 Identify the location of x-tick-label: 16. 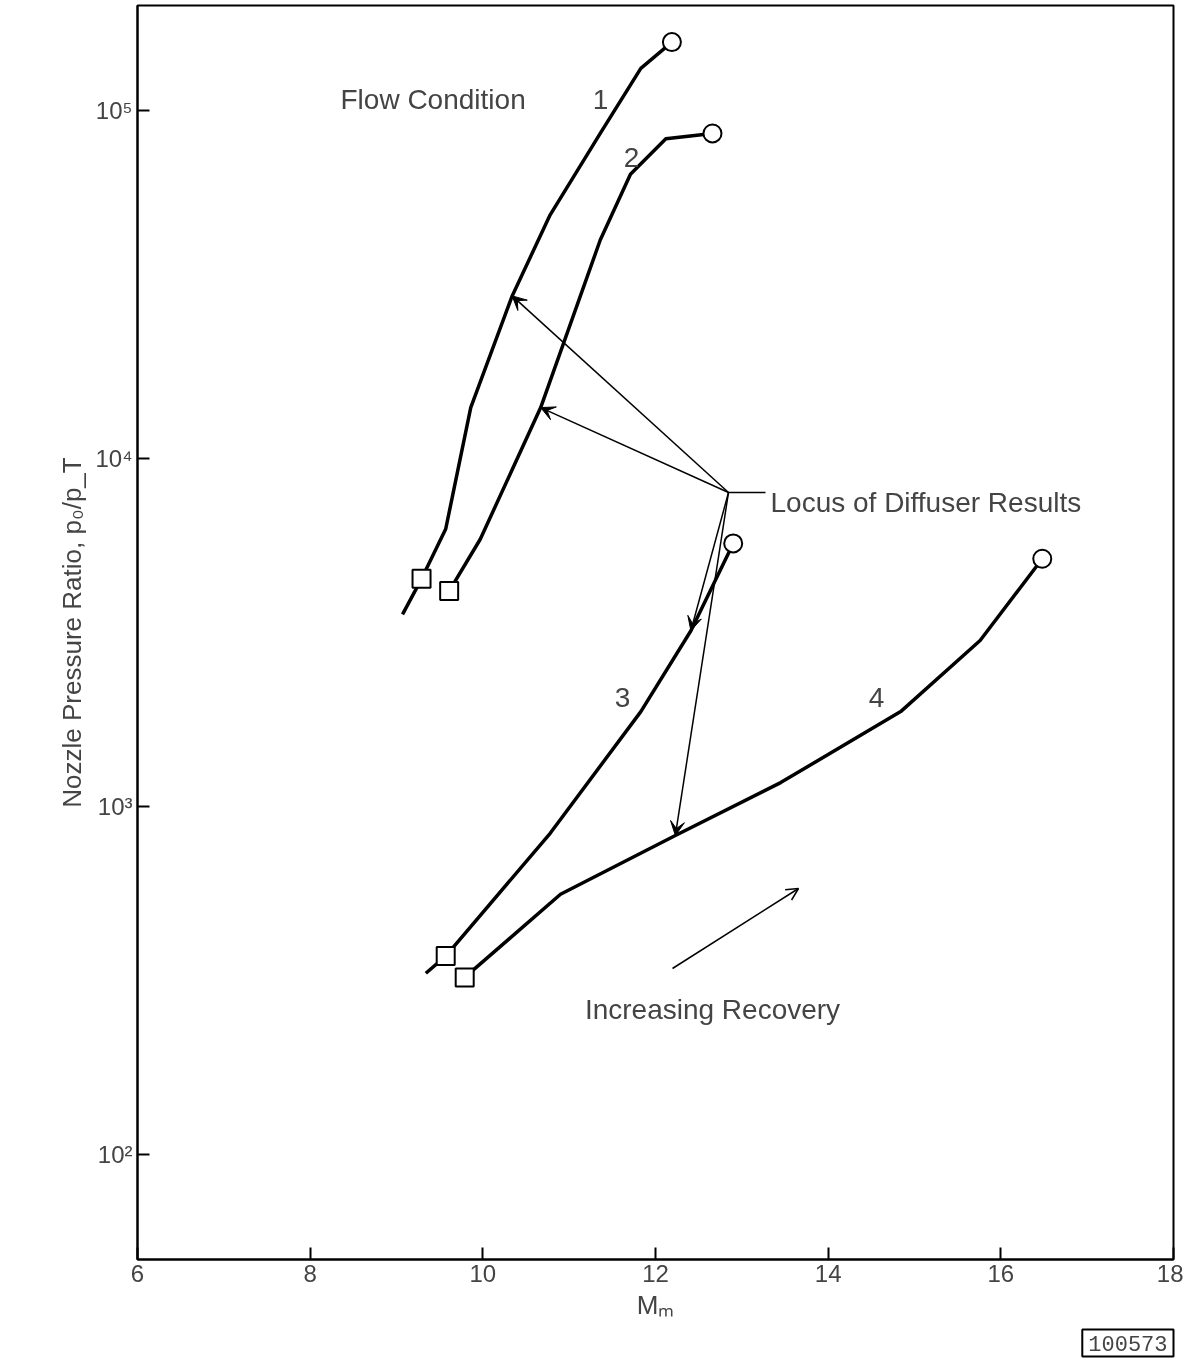
(1001, 1273).